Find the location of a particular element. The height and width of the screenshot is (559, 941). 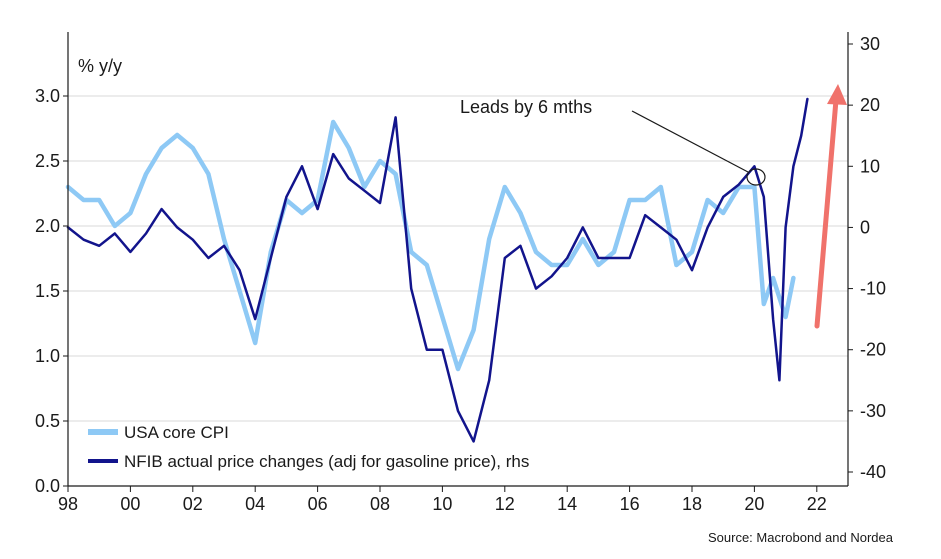

arrow-shaft is located at coordinates (826, 213).